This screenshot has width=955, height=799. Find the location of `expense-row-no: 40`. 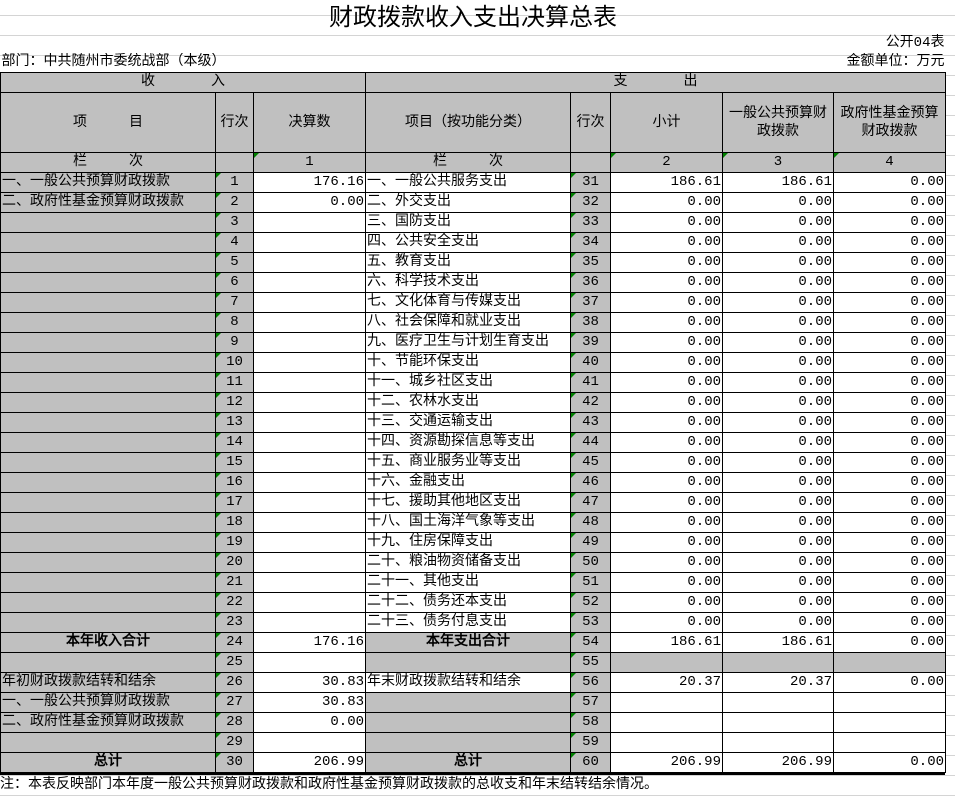

expense-row-no: 40 is located at coordinates (590, 362).